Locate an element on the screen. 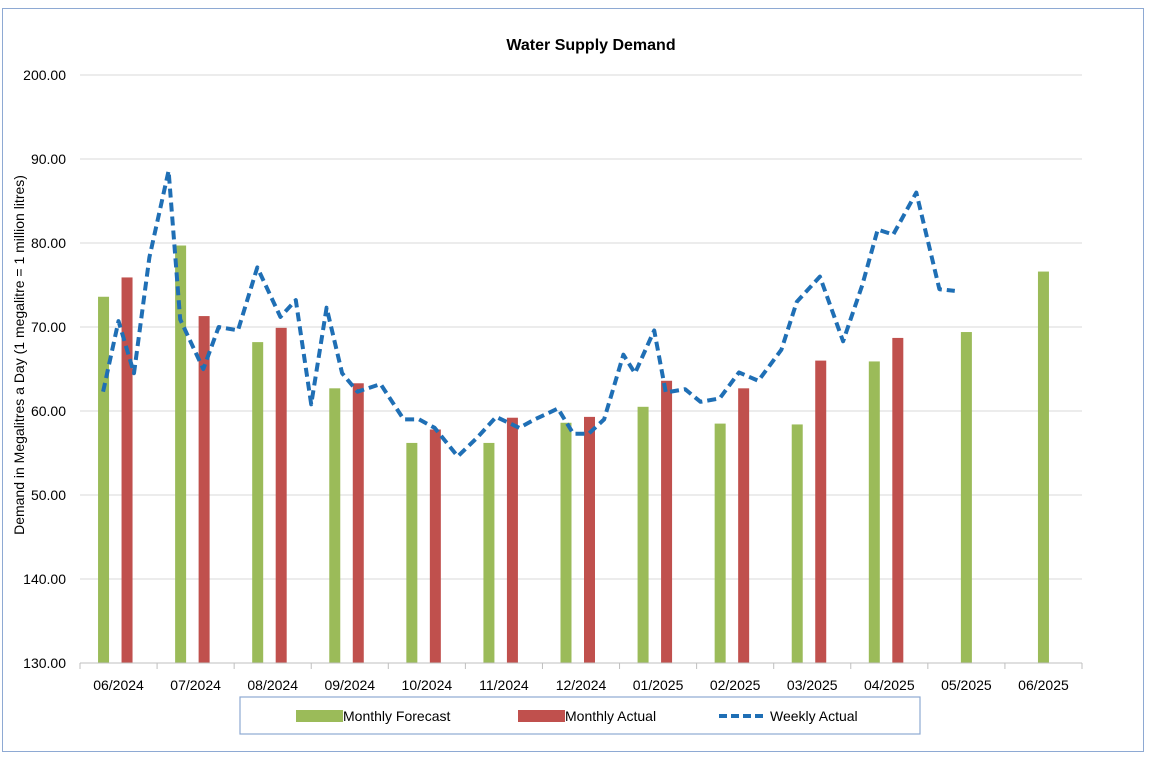 The image size is (1156, 759). x-tick-label: 04/2025 is located at coordinates (889, 685).